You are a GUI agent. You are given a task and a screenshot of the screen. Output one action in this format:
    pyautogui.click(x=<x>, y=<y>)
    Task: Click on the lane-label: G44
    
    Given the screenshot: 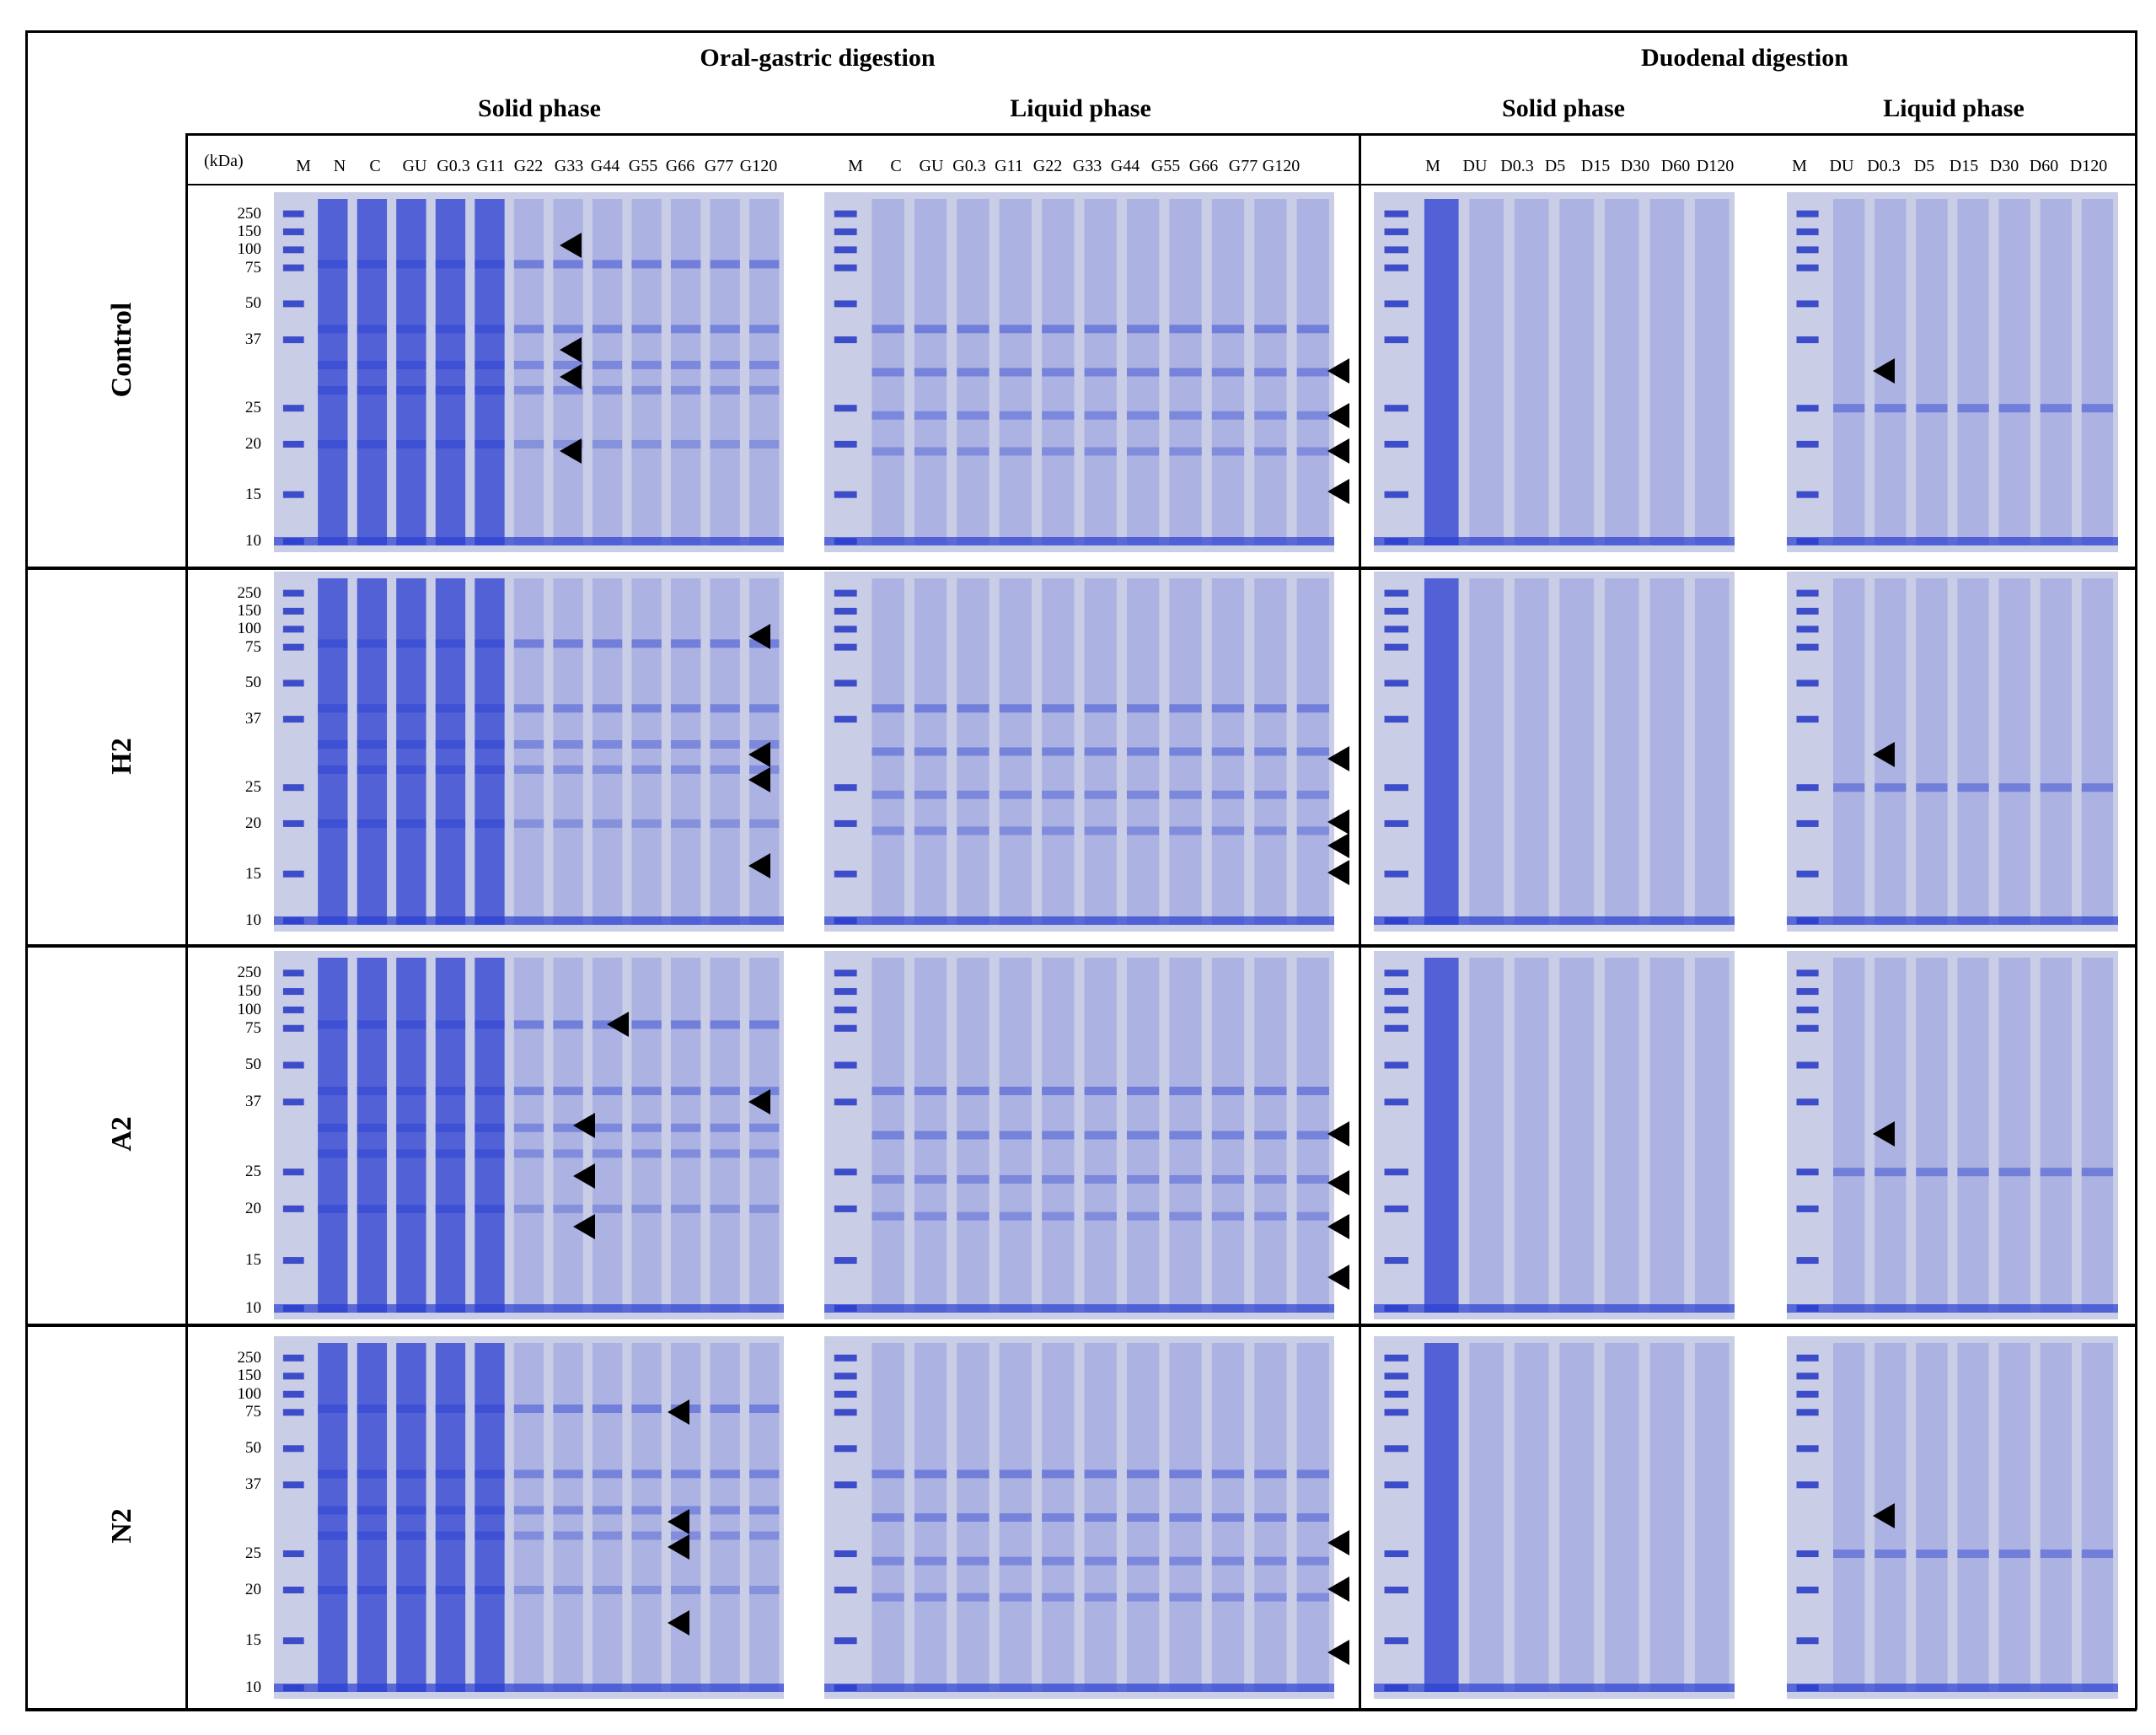 What is the action you would take?
    pyautogui.click(x=1125, y=166)
    